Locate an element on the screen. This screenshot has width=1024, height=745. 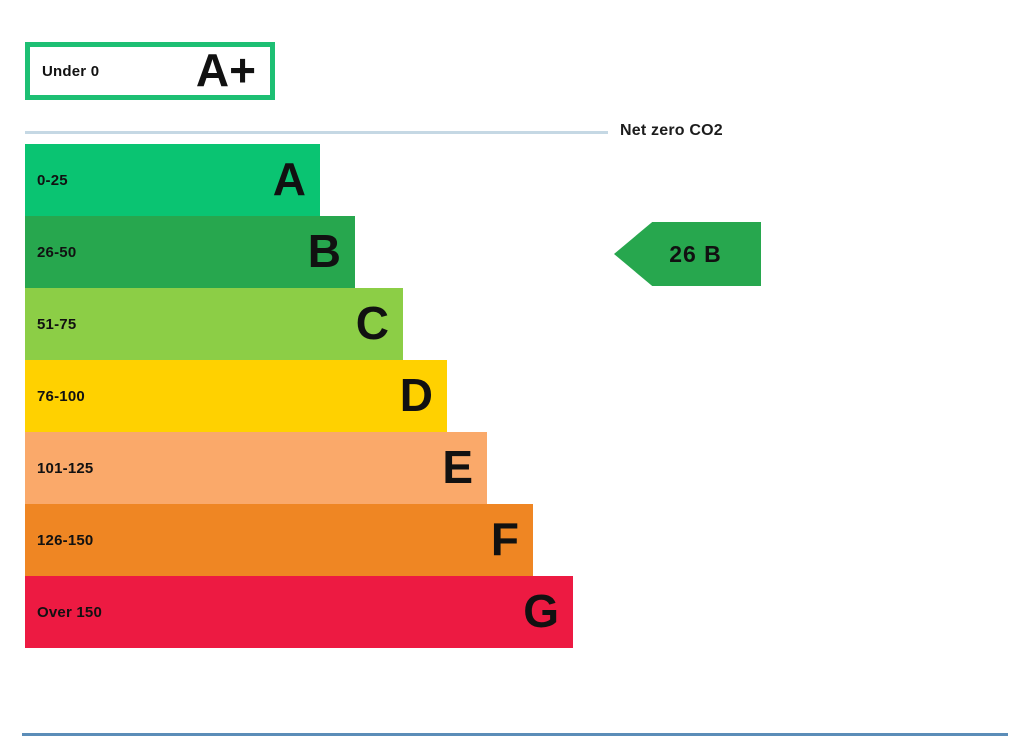
band-row-d: 76-100 D is located at coordinates (236, 396).